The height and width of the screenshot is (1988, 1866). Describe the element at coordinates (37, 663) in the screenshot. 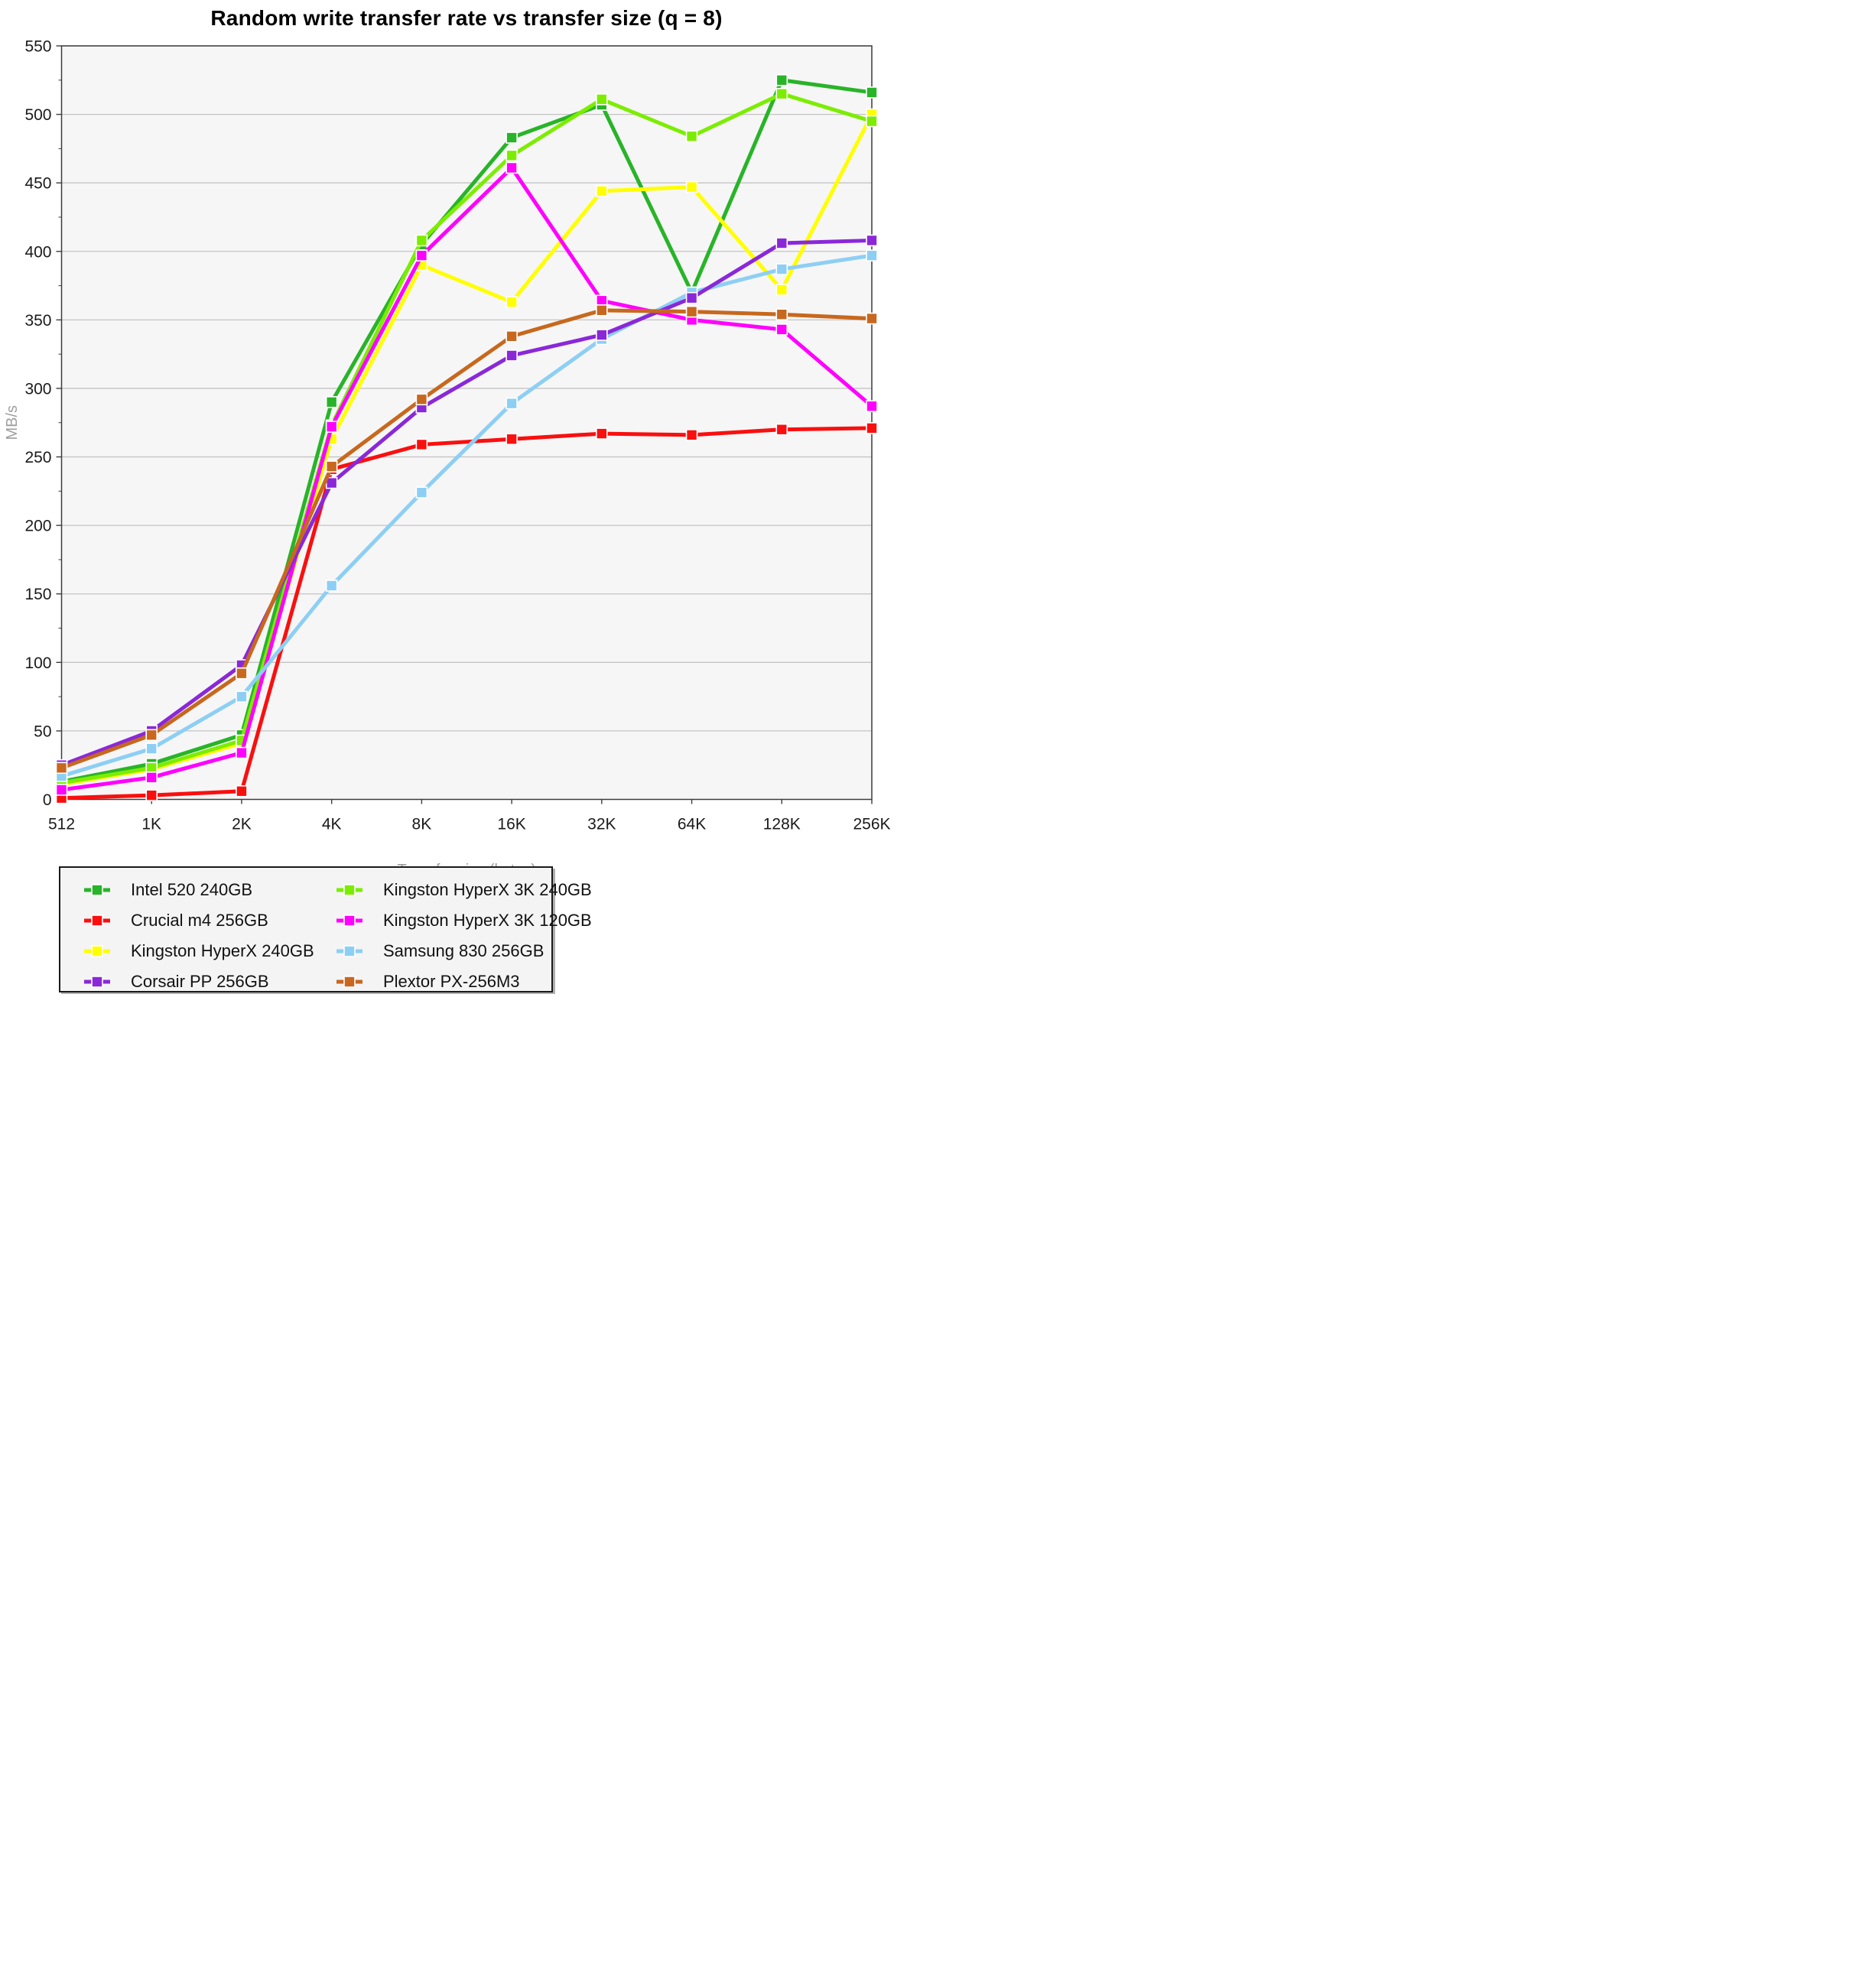

I see `y-tick-label-100: 100` at that location.